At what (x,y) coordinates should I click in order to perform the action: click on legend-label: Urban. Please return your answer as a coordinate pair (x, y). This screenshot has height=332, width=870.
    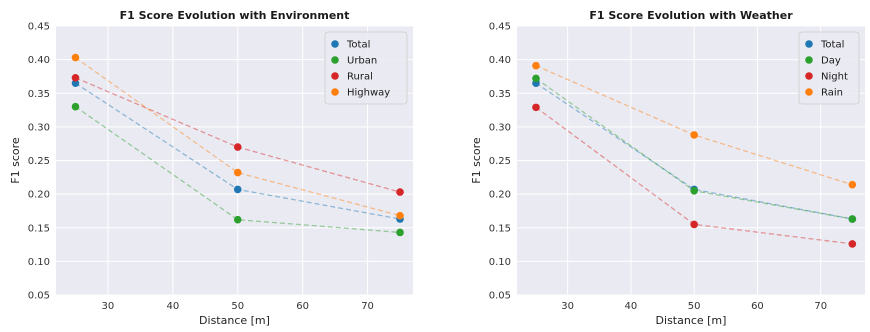
    Looking at the image, I should click on (362, 61).